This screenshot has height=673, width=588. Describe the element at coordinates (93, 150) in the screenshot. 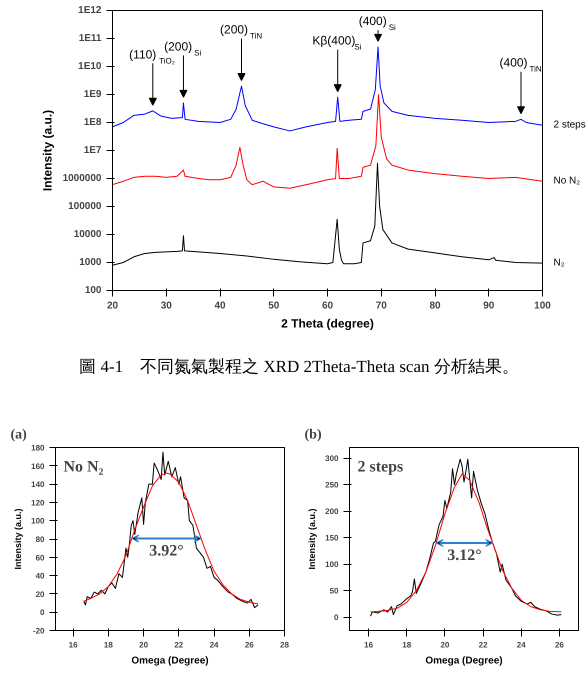

I see `y-tick-label: 1E7` at that location.